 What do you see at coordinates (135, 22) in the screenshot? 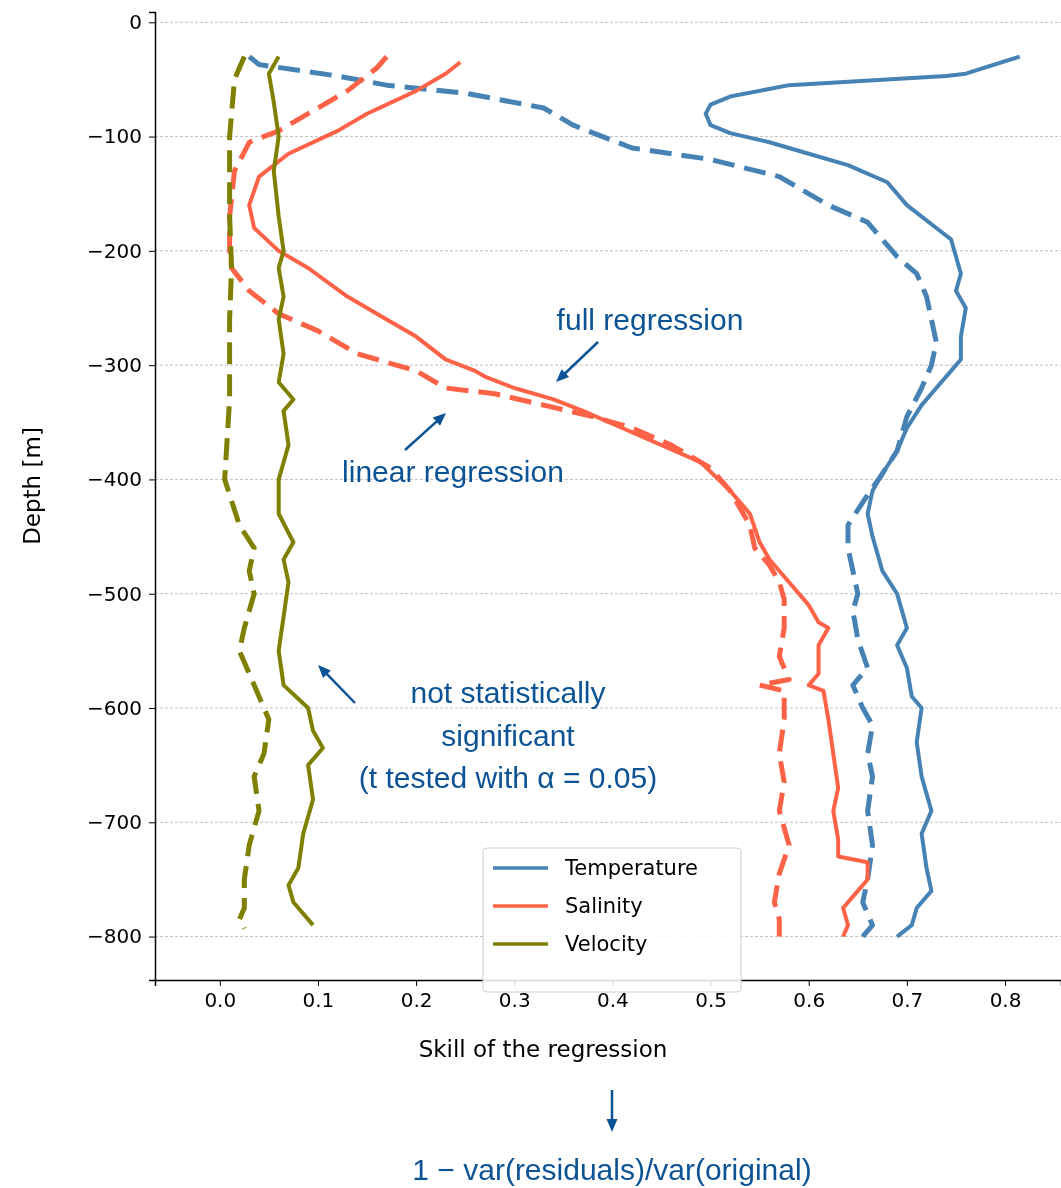
I see `y-tick-label: 0` at bounding box center [135, 22].